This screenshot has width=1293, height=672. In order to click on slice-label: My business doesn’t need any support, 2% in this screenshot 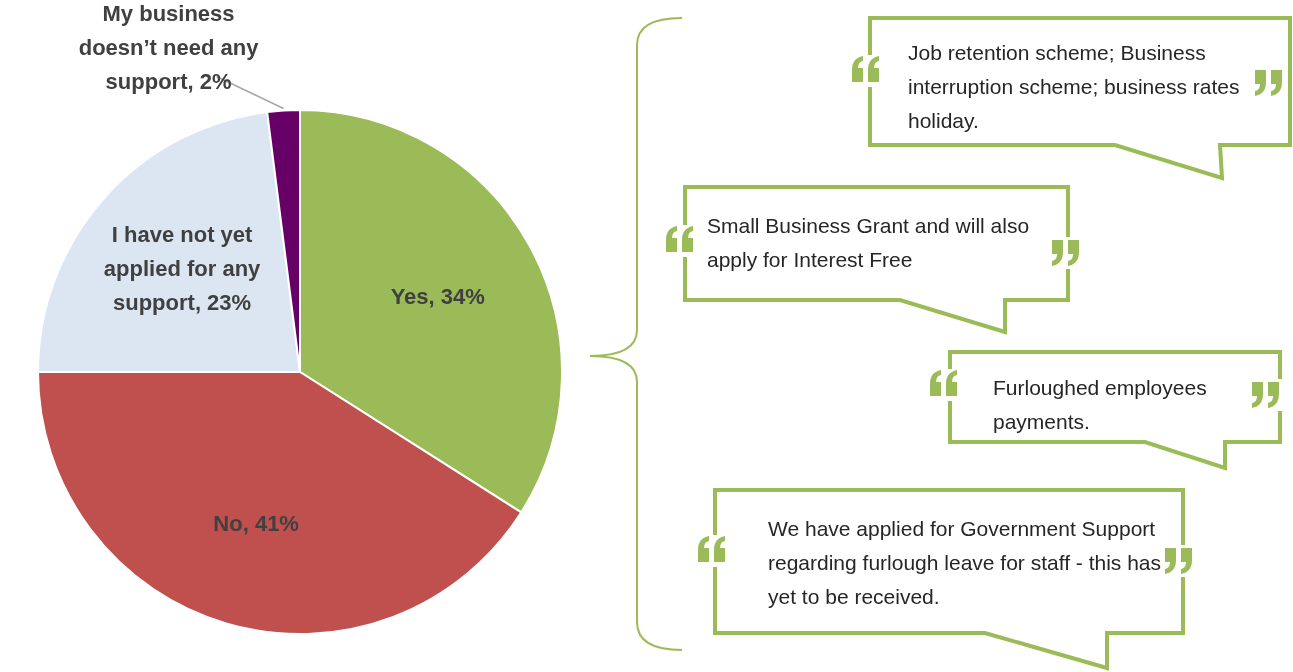, I will do `click(169, 47)`.